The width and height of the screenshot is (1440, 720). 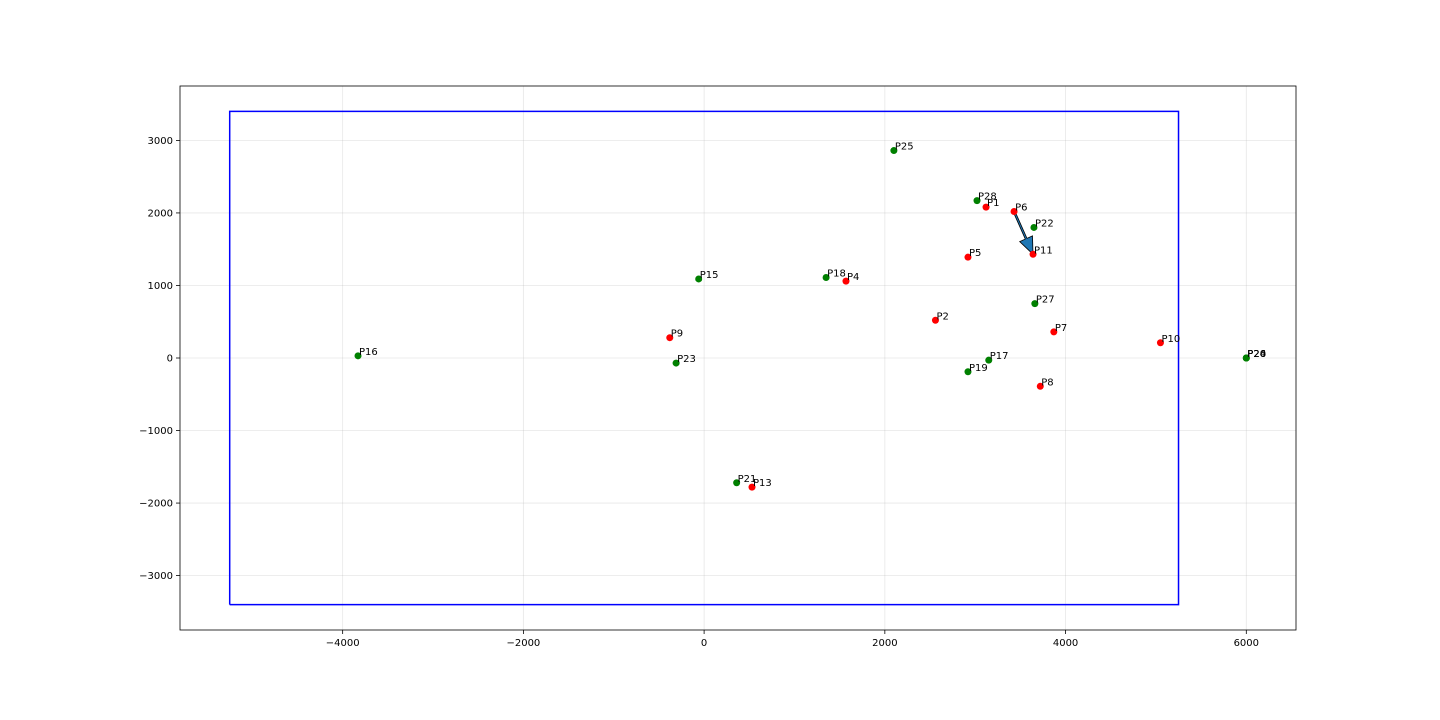 What do you see at coordinates (989, 360) in the screenshot?
I see `point-p17` at bounding box center [989, 360].